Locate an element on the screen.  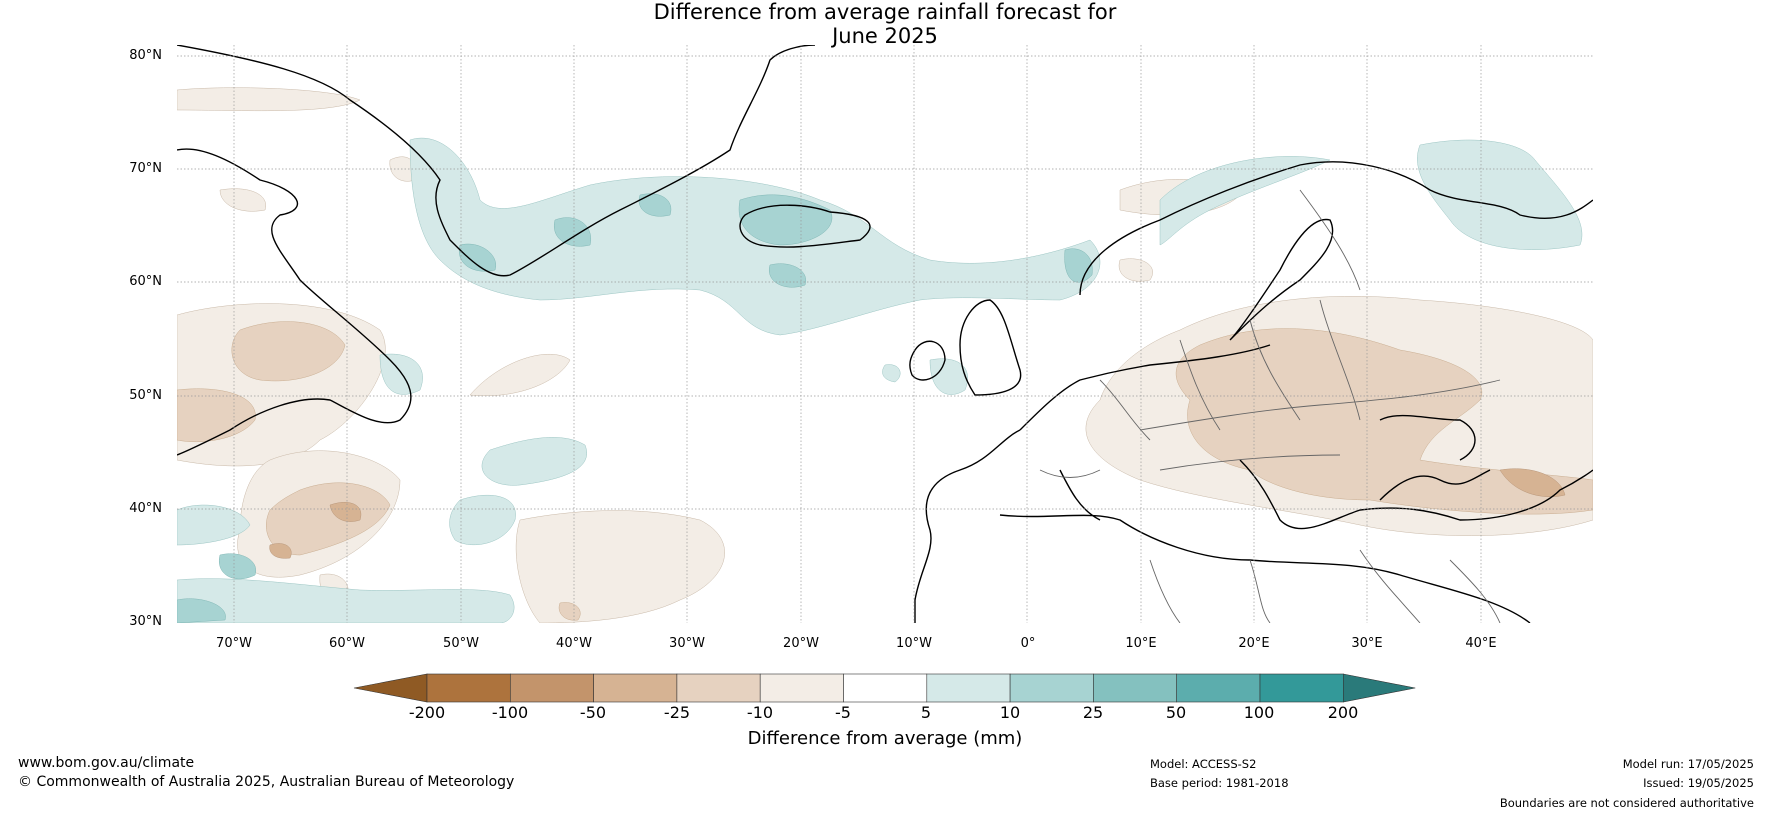
cb-label: -100 is located at coordinates (510, 712).